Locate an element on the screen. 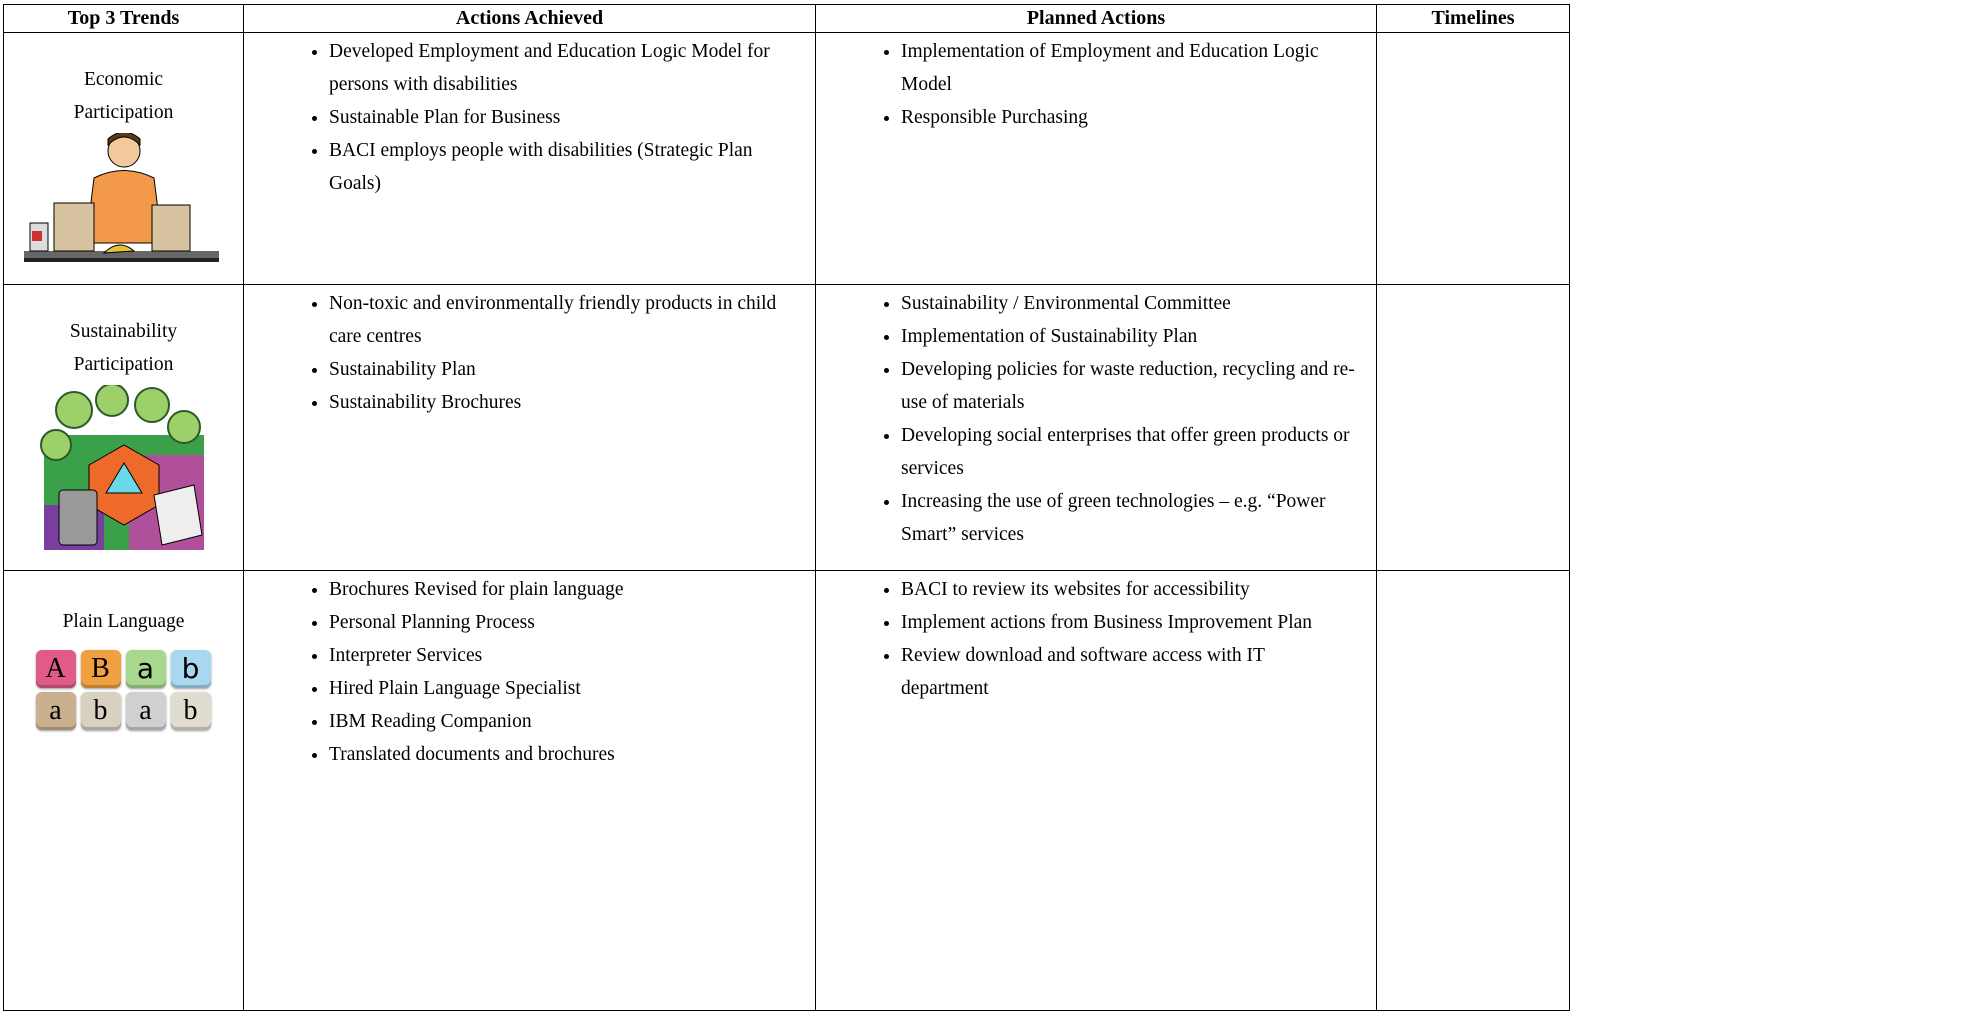 This screenshot has width=1961, height=1011. trend-label: Economic Participation is located at coordinates (123, 81).